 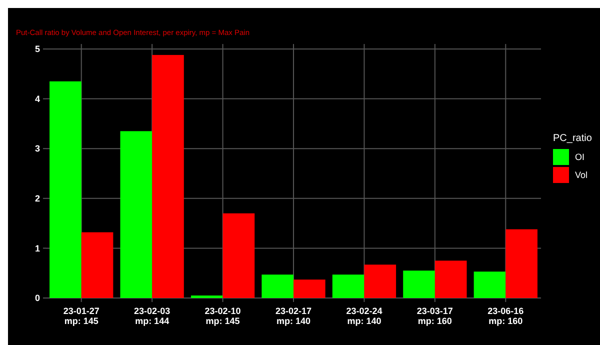 What do you see at coordinates (572, 138) in the screenshot?
I see `legend-title: PC_ratio` at bounding box center [572, 138].